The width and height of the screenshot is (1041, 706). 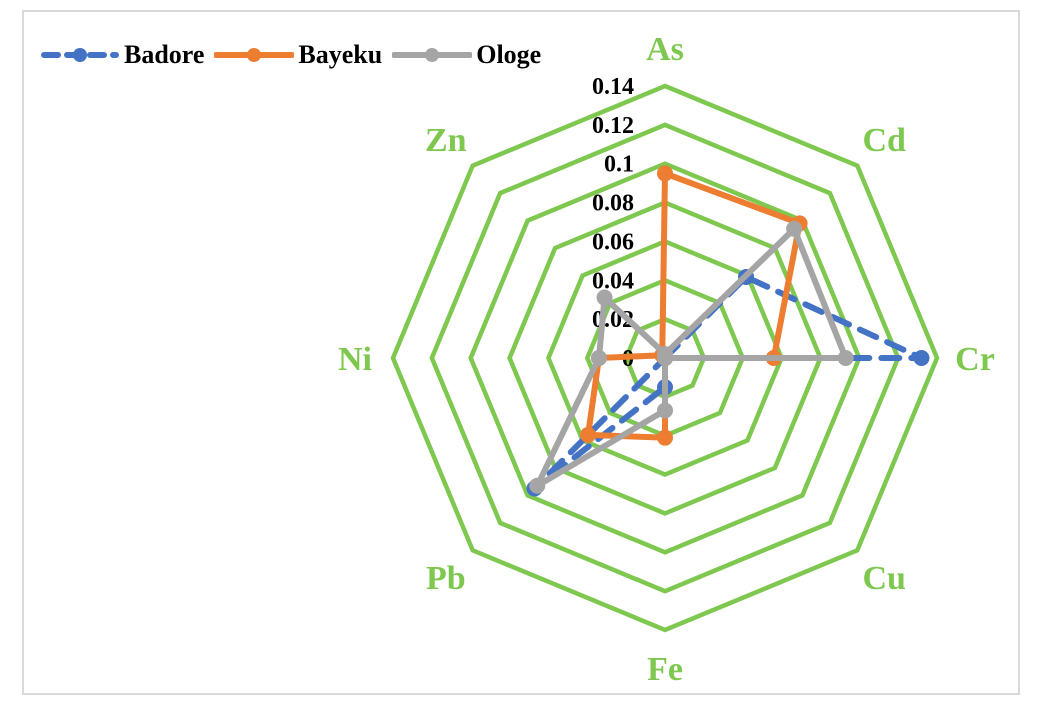 I want to click on radial-tick-label: 0.08, so click(x=613, y=204).